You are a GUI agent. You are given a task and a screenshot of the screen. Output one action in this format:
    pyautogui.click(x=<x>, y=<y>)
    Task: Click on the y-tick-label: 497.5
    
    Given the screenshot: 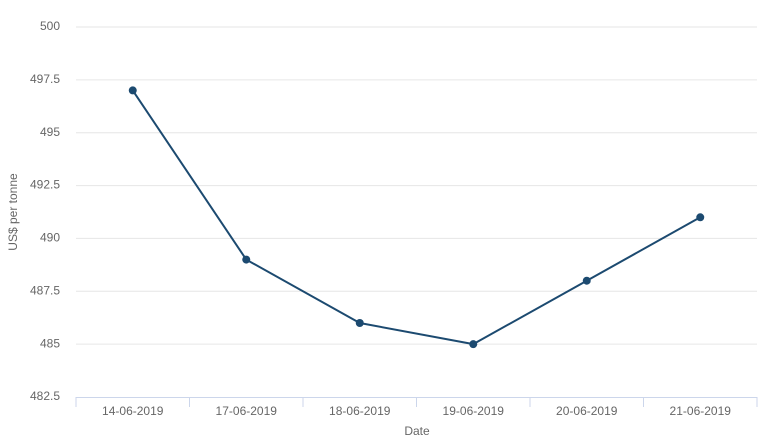 What is the action you would take?
    pyautogui.click(x=45, y=79)
    